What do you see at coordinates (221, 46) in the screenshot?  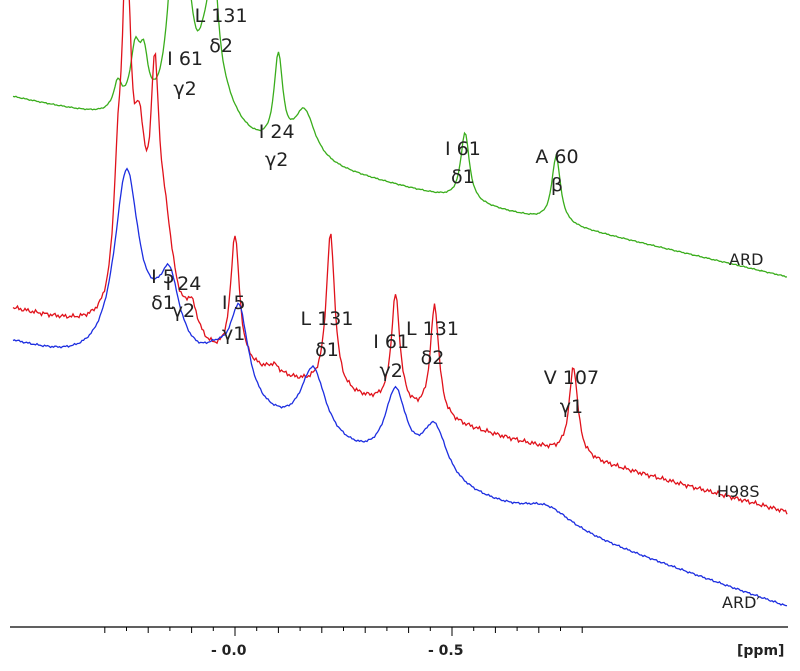 I see `peak-label-ard-l-131-2-atom: δ2` at bounding box center [221, 46].